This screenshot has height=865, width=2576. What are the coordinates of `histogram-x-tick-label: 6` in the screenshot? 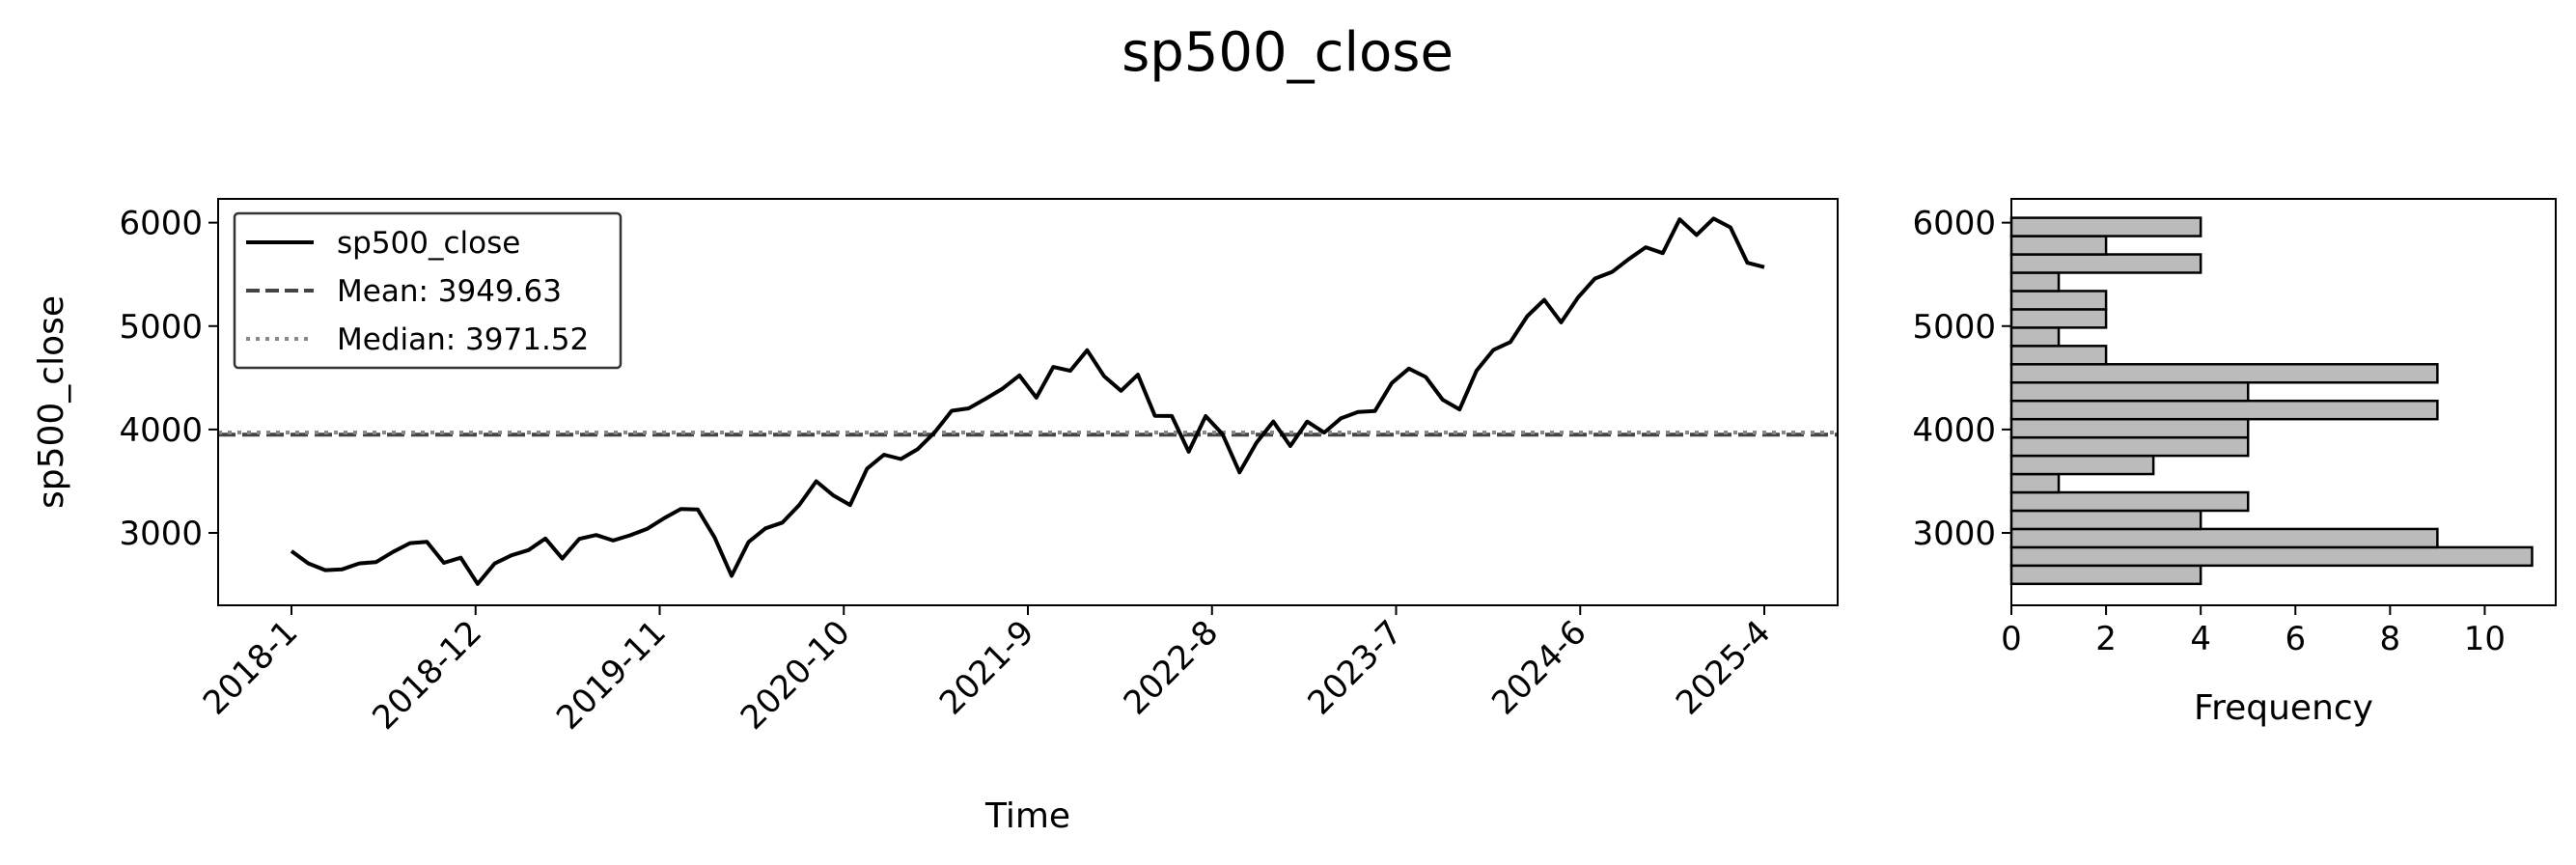 It's located at (2295, 639).